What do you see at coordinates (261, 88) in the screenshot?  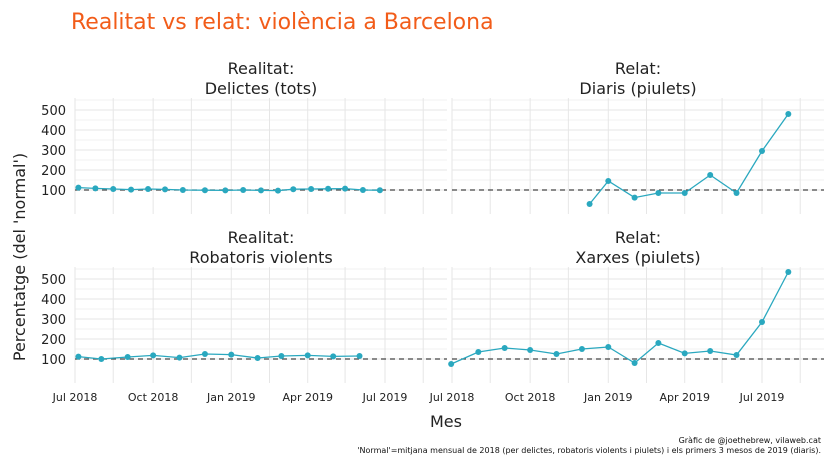 I see `panel-strip-label: Delictes (tots)` at bounding box center [261, 88].